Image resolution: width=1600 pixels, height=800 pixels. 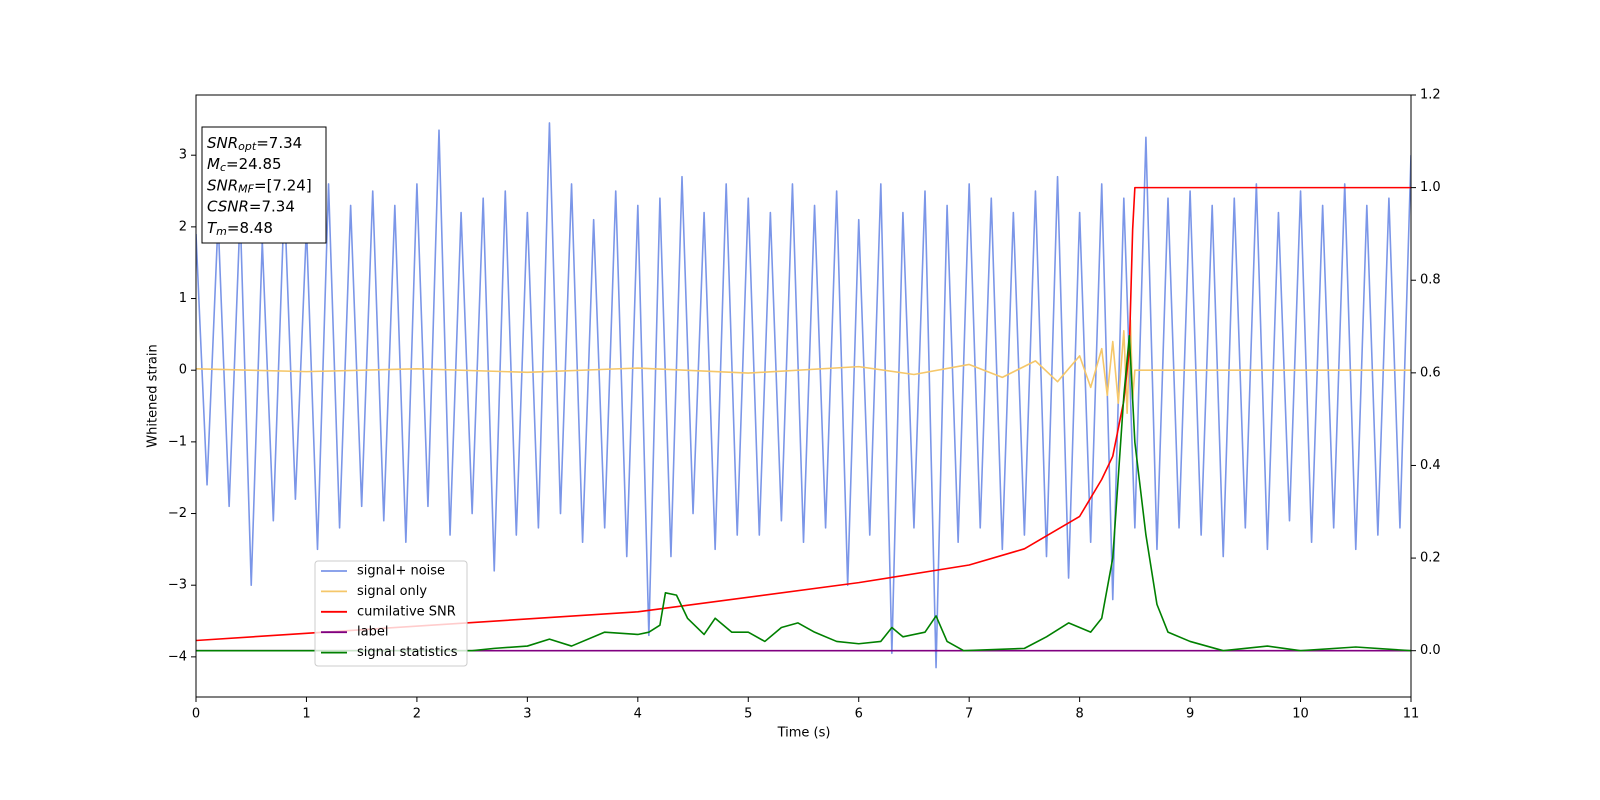 I want to click on x-tick-label: 7, so click(x=969, y=714).